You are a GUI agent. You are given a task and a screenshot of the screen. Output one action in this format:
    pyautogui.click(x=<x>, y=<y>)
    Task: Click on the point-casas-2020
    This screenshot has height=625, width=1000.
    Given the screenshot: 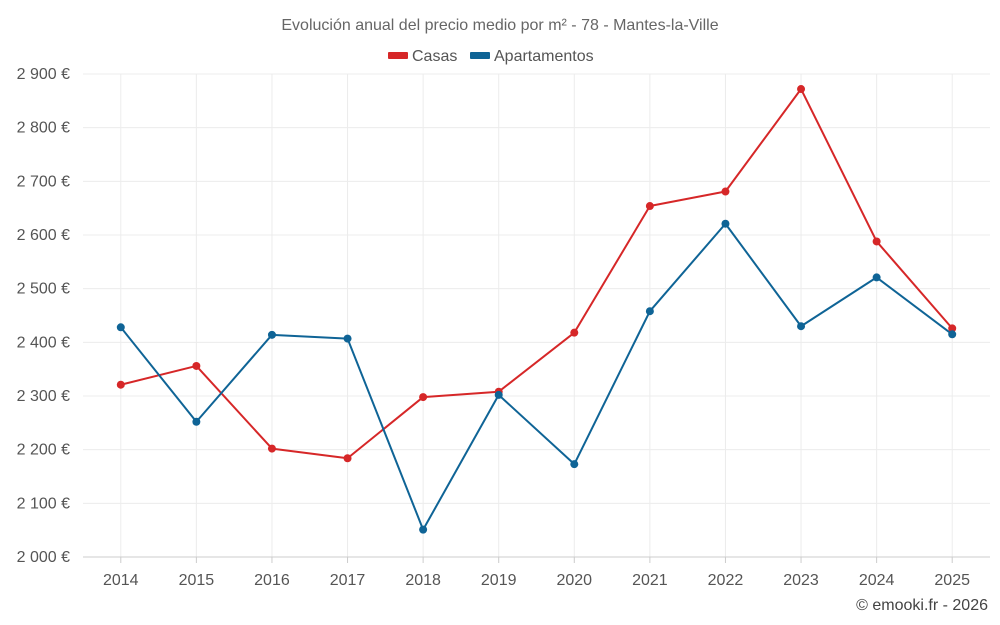 What is the action you would take?
    pyautogui.click(x=574, y=332)
    